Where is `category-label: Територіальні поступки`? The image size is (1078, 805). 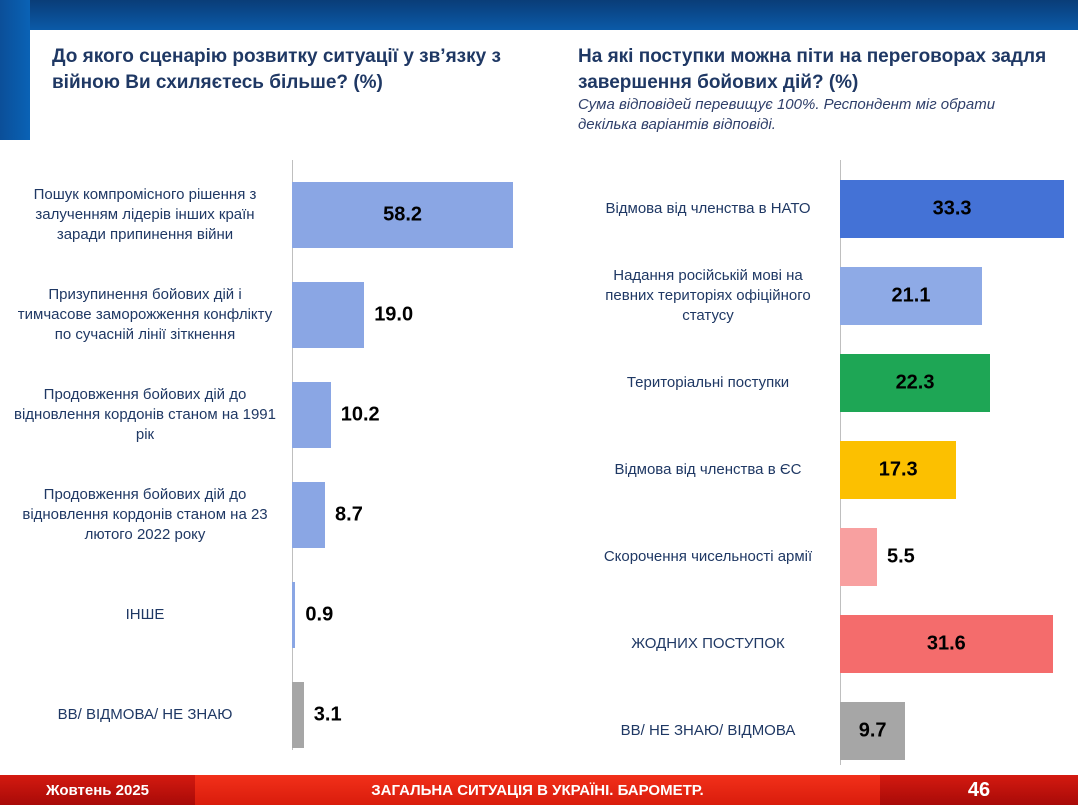
category-label: Територіальні поступки is located at coordinates (708, 382).